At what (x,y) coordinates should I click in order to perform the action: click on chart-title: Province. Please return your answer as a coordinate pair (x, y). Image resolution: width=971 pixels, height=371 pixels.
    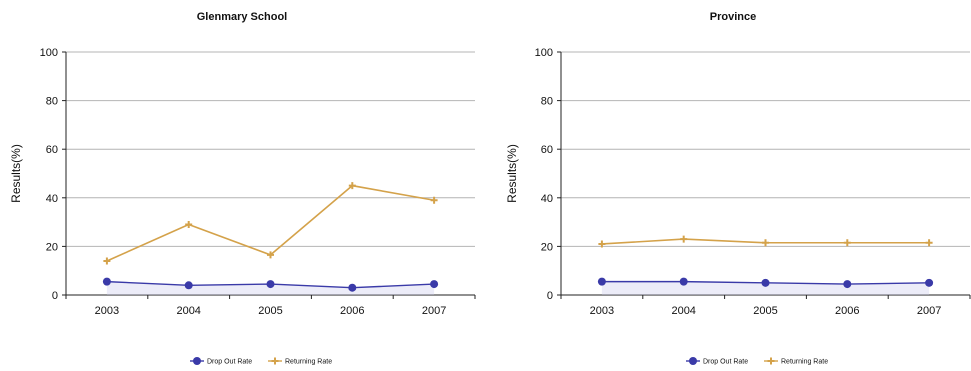
    Looking at the image, I should click on (733, 17).